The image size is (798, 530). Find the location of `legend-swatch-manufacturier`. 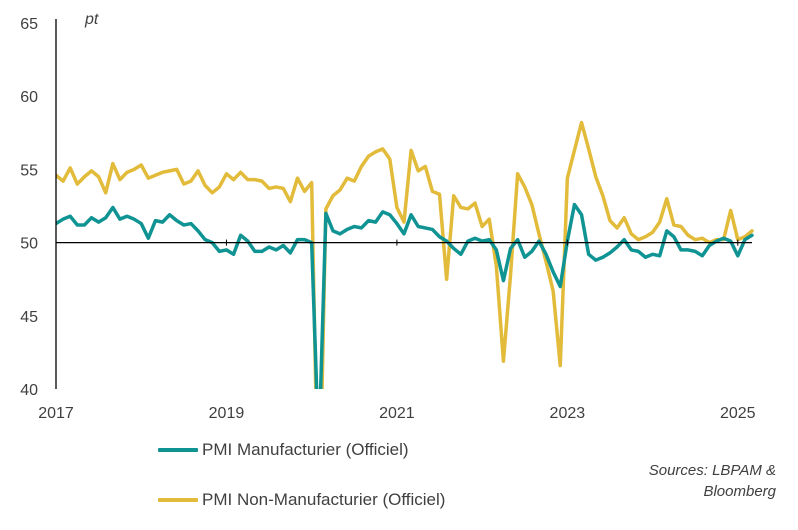

legend-swatch-manufacturier is located at coordinates (178, 450).